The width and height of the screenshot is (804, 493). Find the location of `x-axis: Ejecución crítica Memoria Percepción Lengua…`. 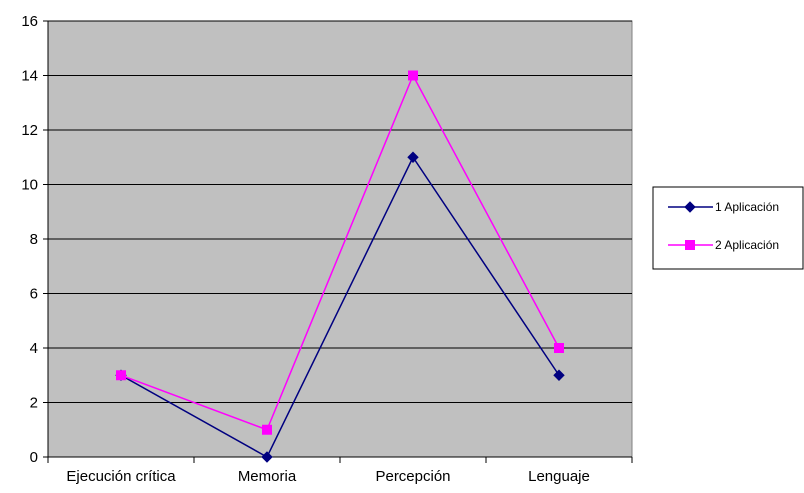

x-axis: Ejecución crítica Memoria Percepción Lengua… is located at coordinates (340, 470).